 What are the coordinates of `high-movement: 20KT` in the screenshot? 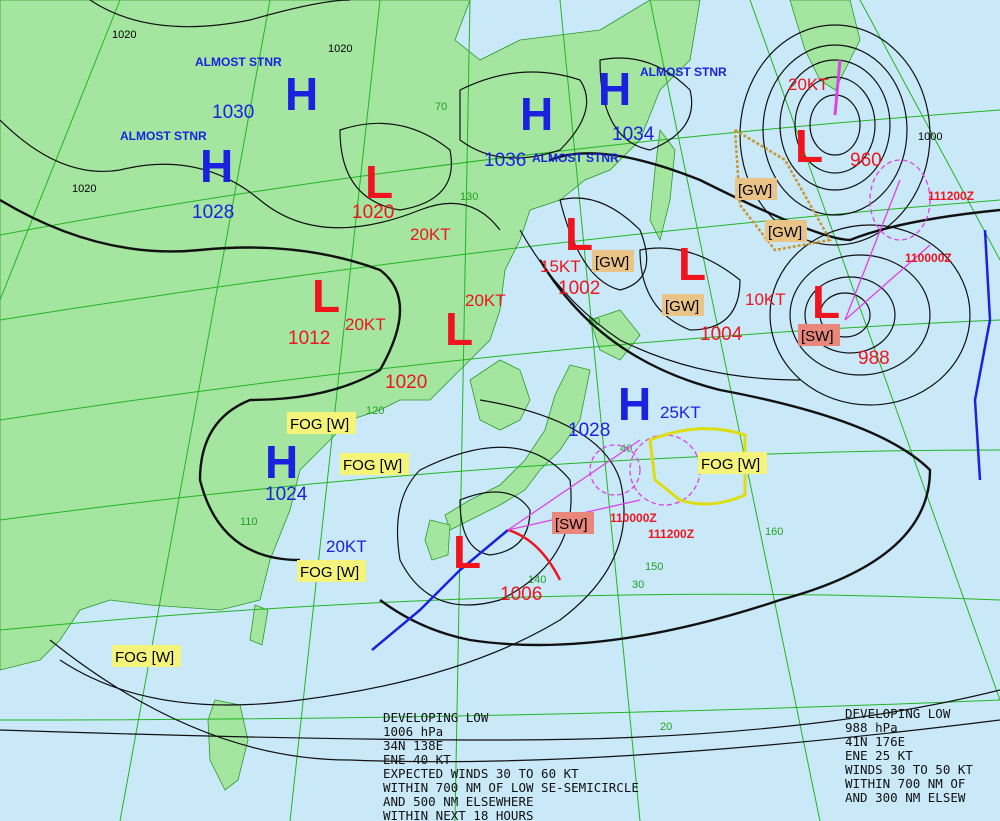 It's located at (346, 546).